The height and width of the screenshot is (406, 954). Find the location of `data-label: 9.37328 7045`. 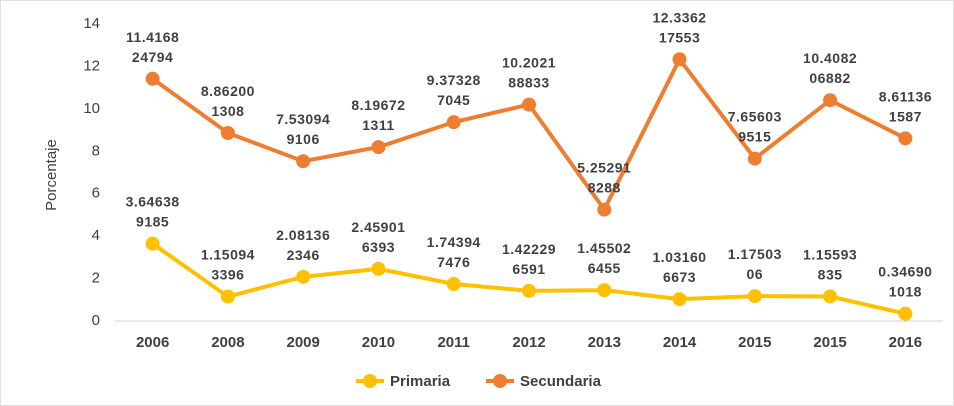

data-label: 9.37328 7045 is located at coordinates (454, 90).